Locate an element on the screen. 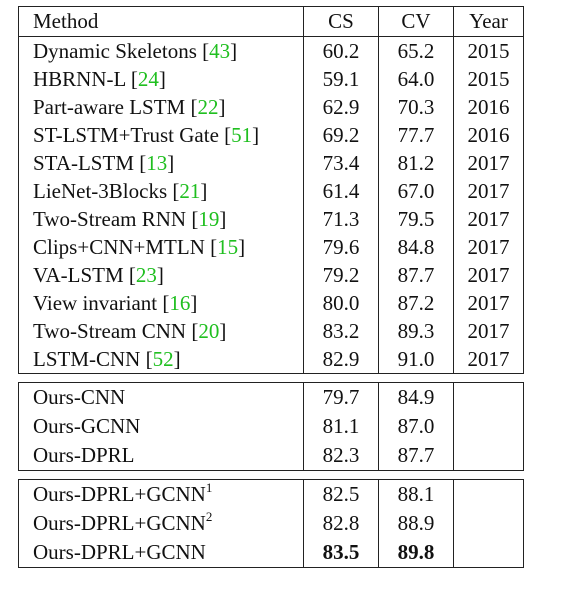 Image resolution: width=576 pixels, height=594 pixels. cv-cell: 79.5 is located at coordinates (415, 219).